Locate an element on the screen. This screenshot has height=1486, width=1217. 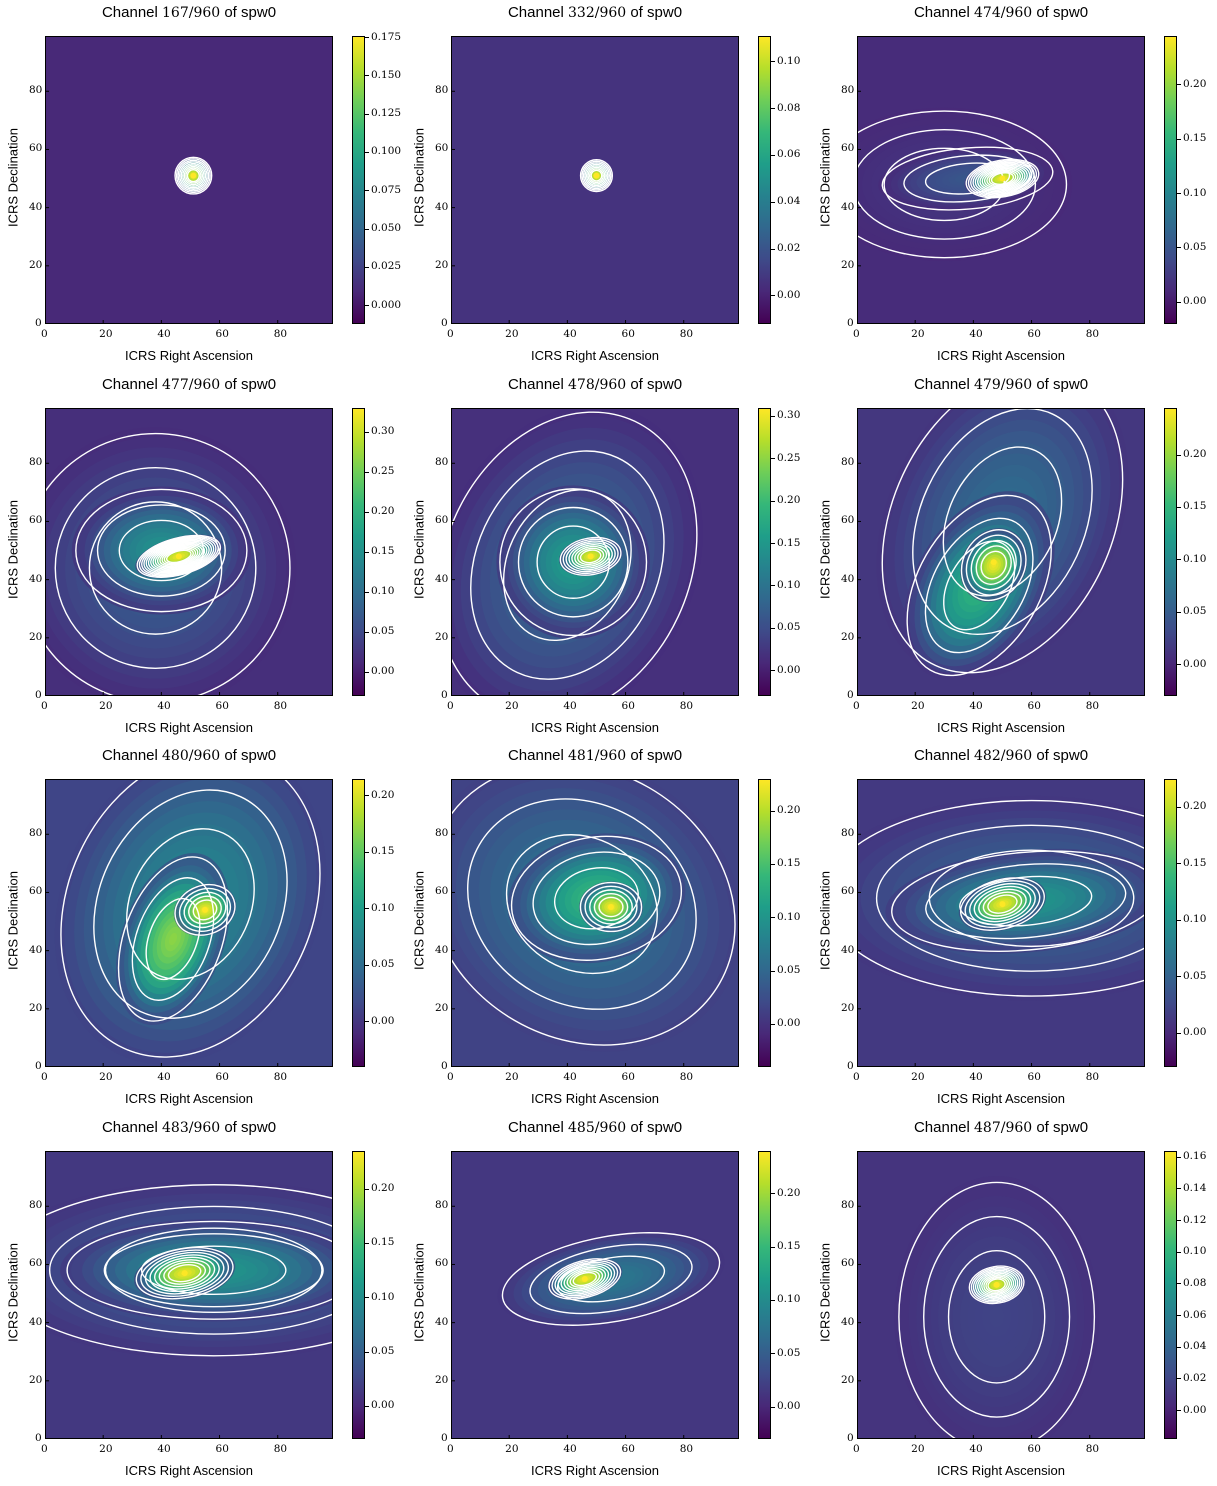
title-channel: 482/960 is located at coordinates (1003, 756).